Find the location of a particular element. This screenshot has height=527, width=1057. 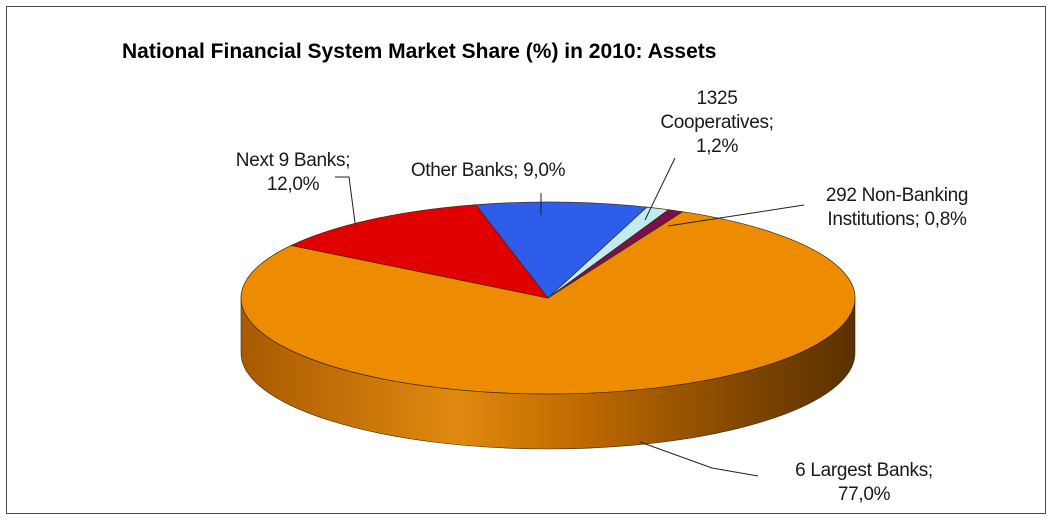

data-label-1: Next 9 Banks; 12,0% is located at coordinates (293, 172).